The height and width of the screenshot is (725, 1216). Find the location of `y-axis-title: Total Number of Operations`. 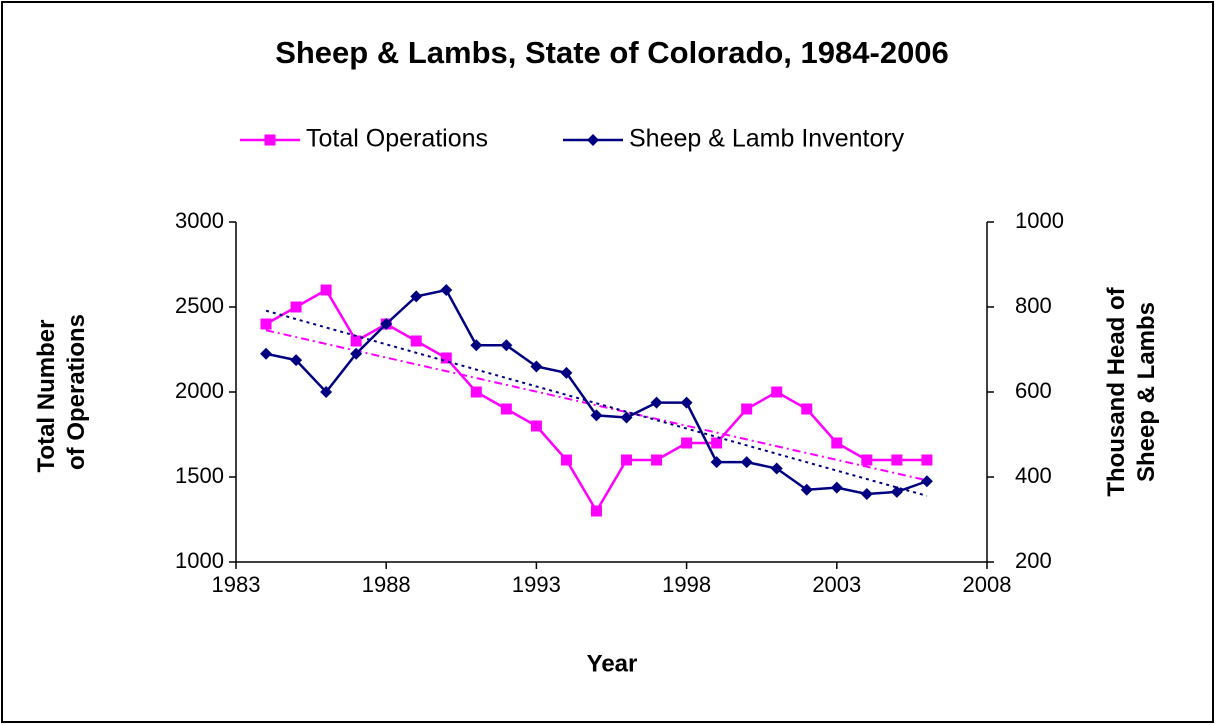

y-axis-title: Total Number of Operations is located at coordinates (61, 393).